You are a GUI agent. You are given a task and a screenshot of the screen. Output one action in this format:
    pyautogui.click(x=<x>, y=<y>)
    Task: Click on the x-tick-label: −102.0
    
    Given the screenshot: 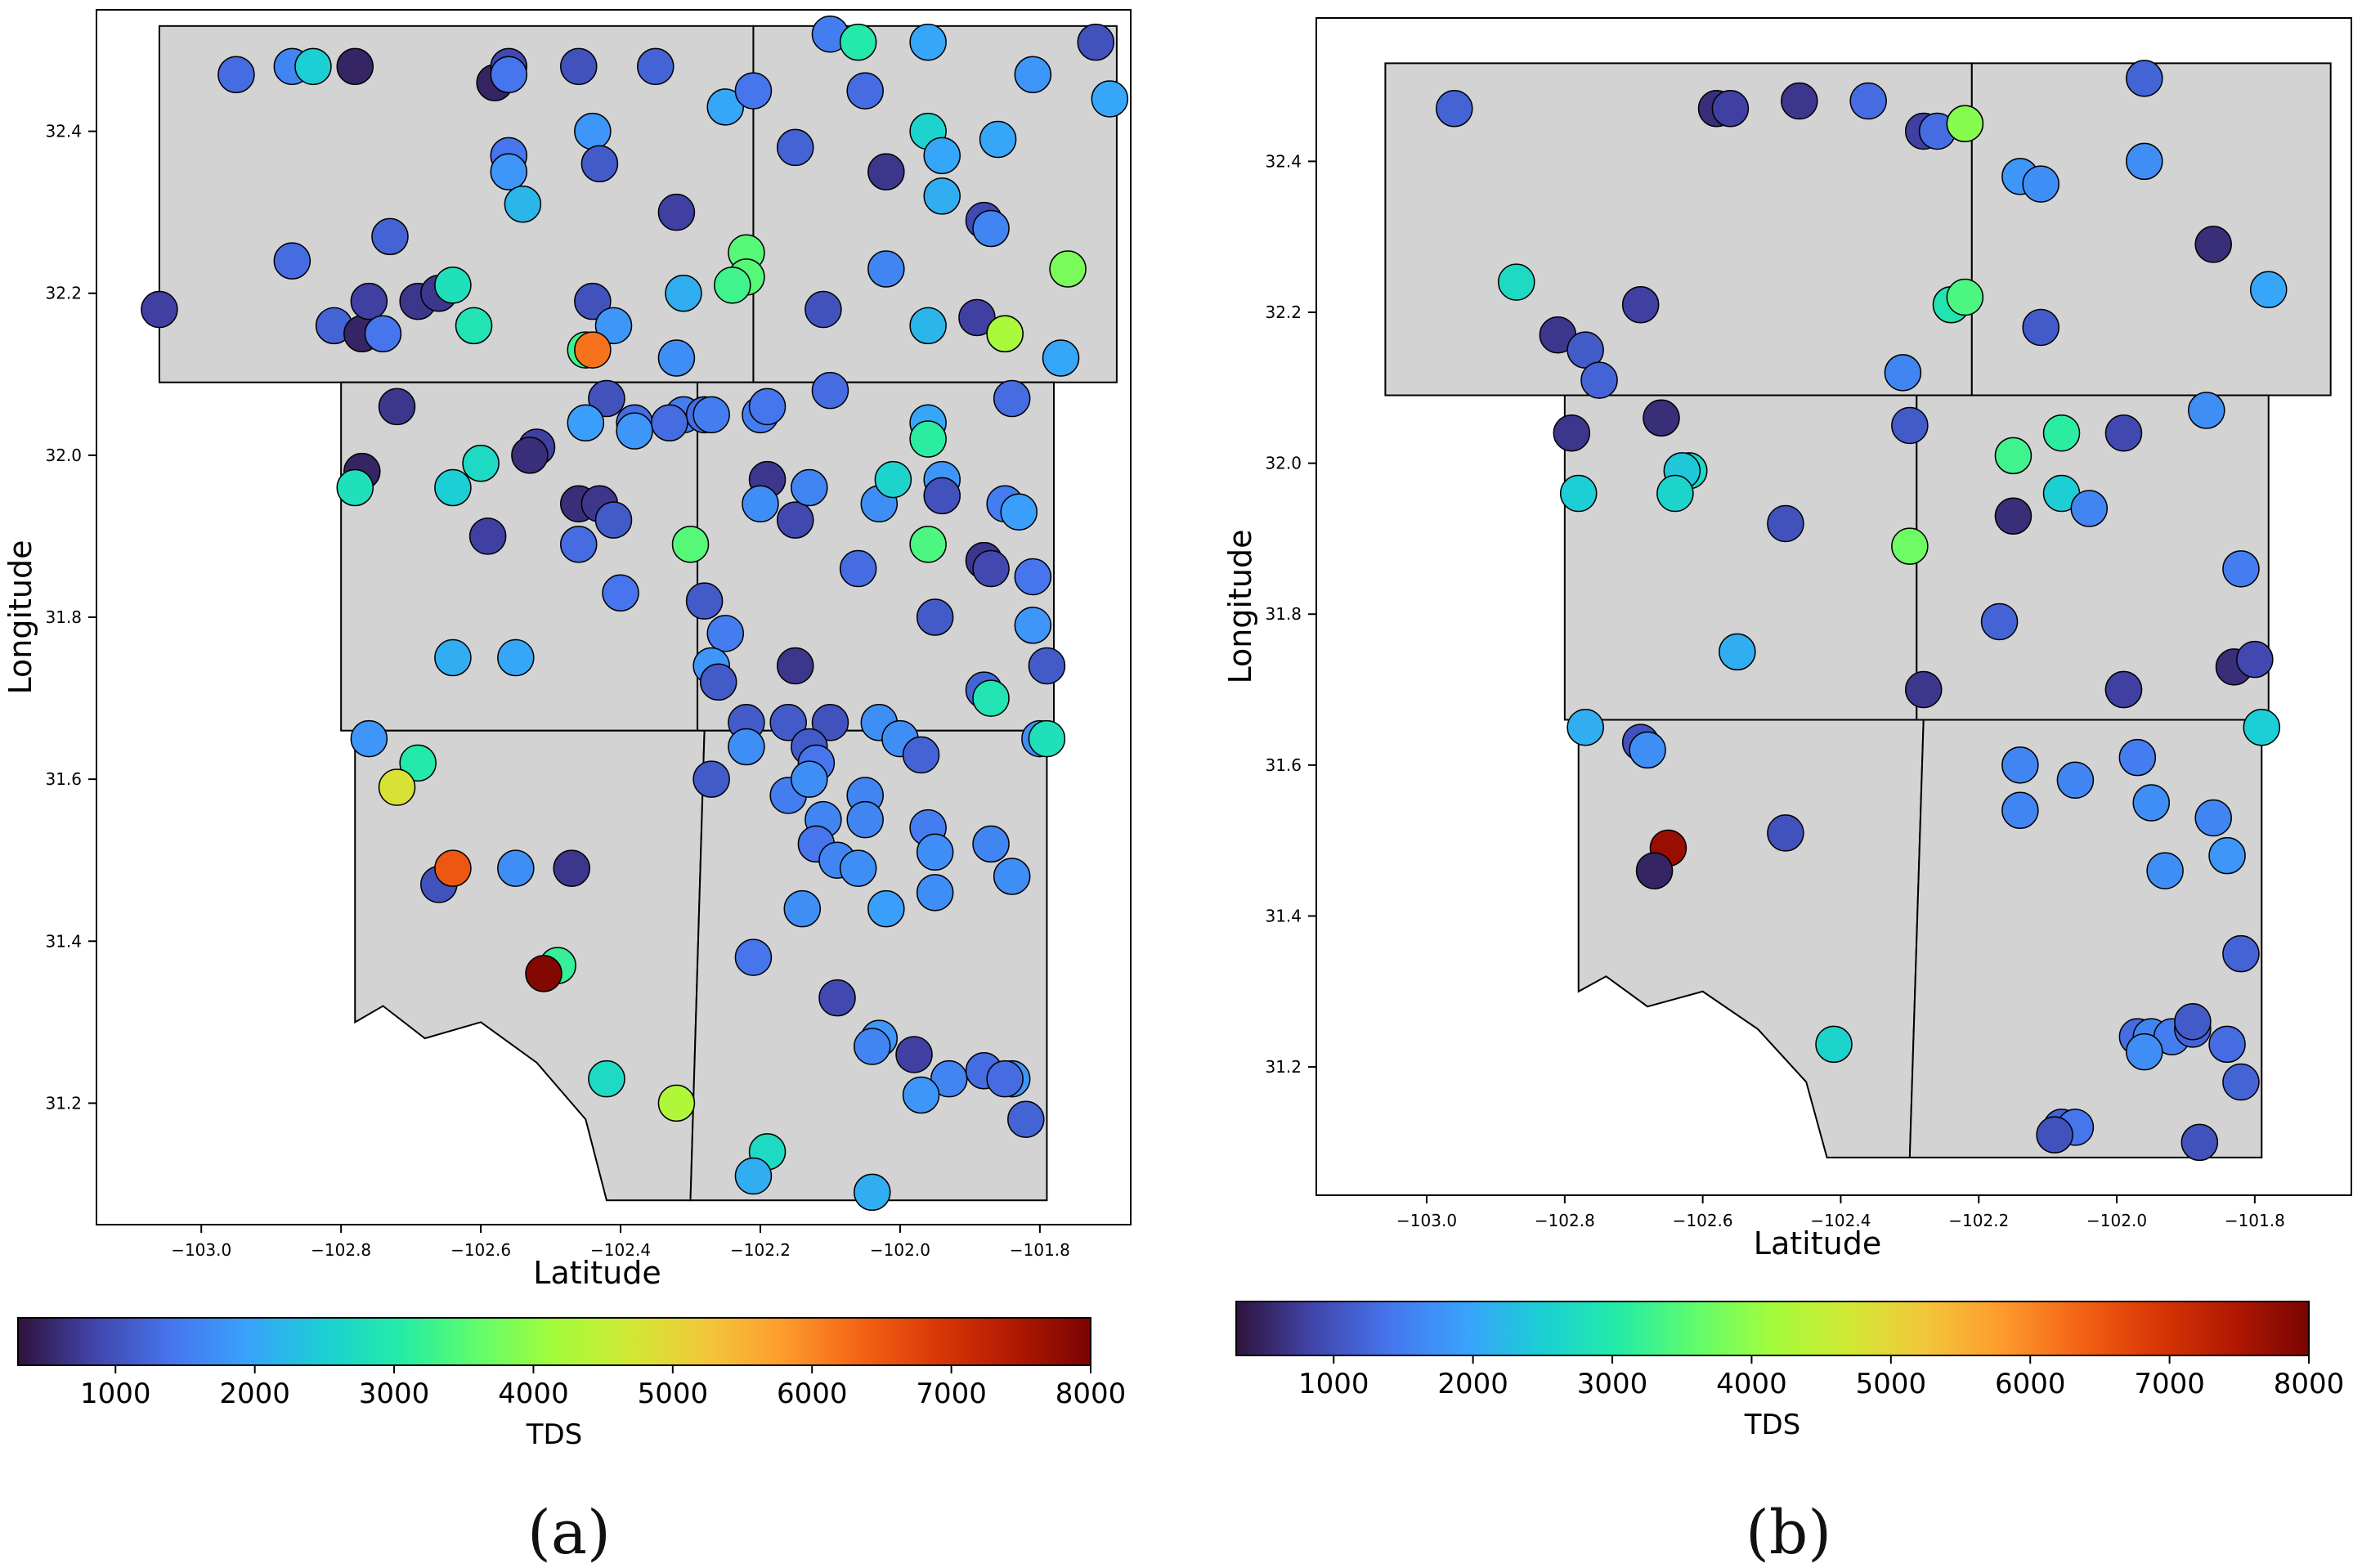 What is the action you would take?
    pyautogui.click(x=900, y=1250)
    